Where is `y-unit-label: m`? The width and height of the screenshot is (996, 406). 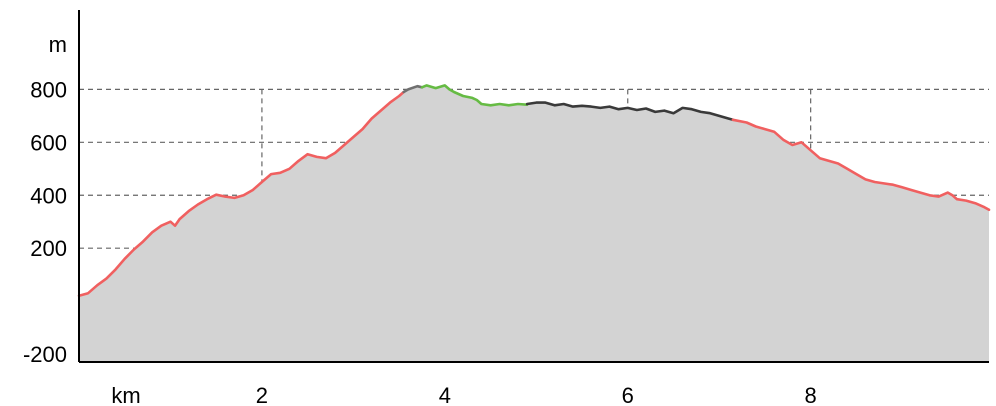
y-unit-label: m is located at coordinates (58, 44).